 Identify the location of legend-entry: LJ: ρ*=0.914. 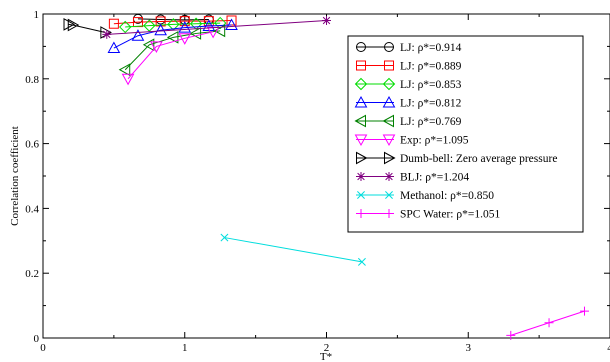
(409, 48).